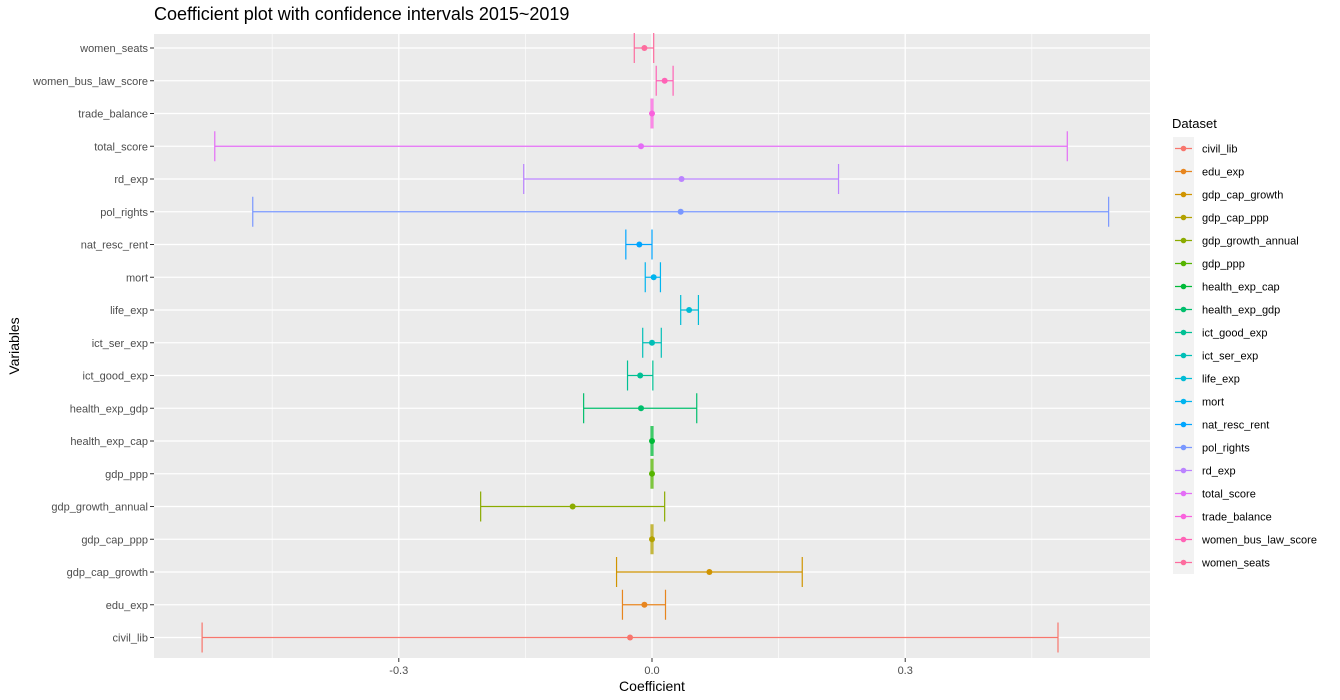 The height and width of the screenshot is (700, 1340). What do you see at coordinates (121, 147) in the screenshot?
I see `y-tick-label: total_score` at bounding box center [121, 147].